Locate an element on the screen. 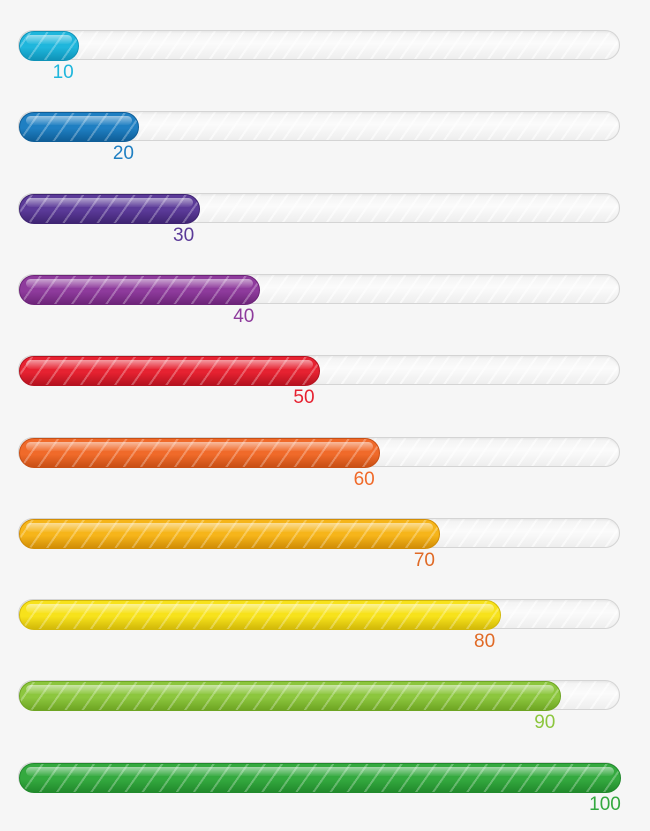 This screenshot has height=831, width=650. progress-value-label: 70 is located at coordinates (424, 560).